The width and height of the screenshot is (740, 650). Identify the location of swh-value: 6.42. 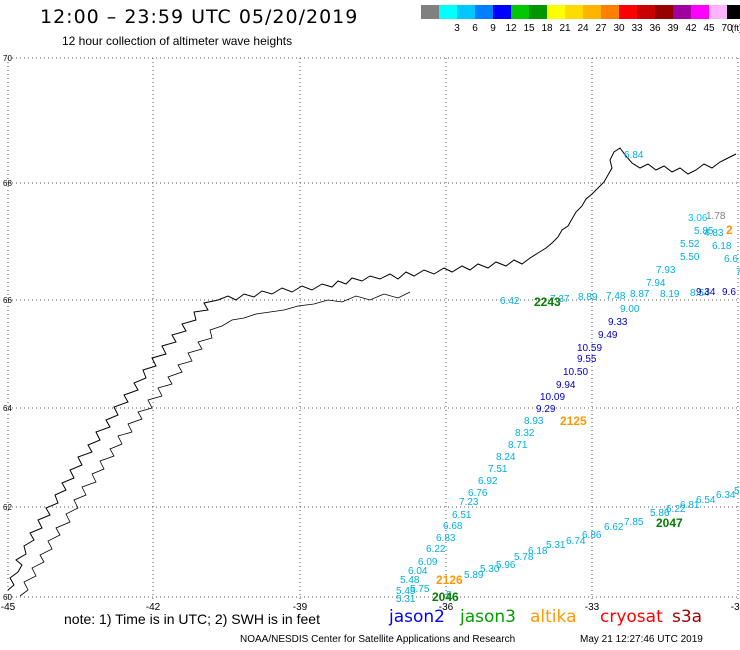
(510, 301).